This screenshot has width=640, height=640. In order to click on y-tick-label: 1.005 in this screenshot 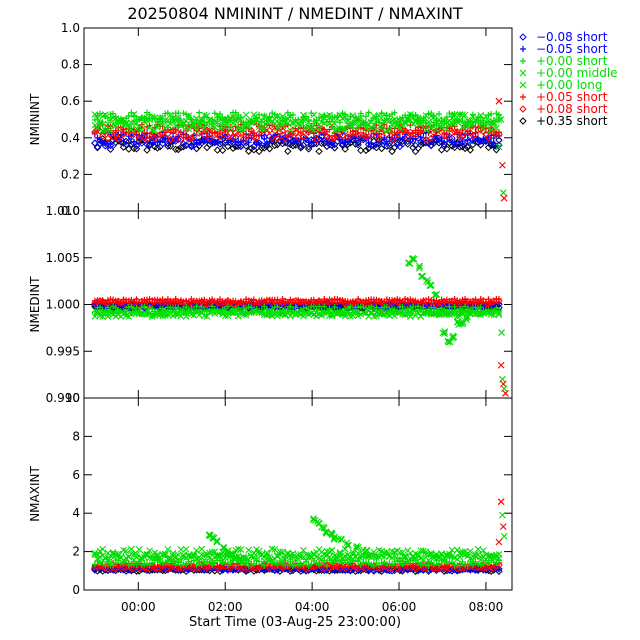, I will do `click(63, 258)`.